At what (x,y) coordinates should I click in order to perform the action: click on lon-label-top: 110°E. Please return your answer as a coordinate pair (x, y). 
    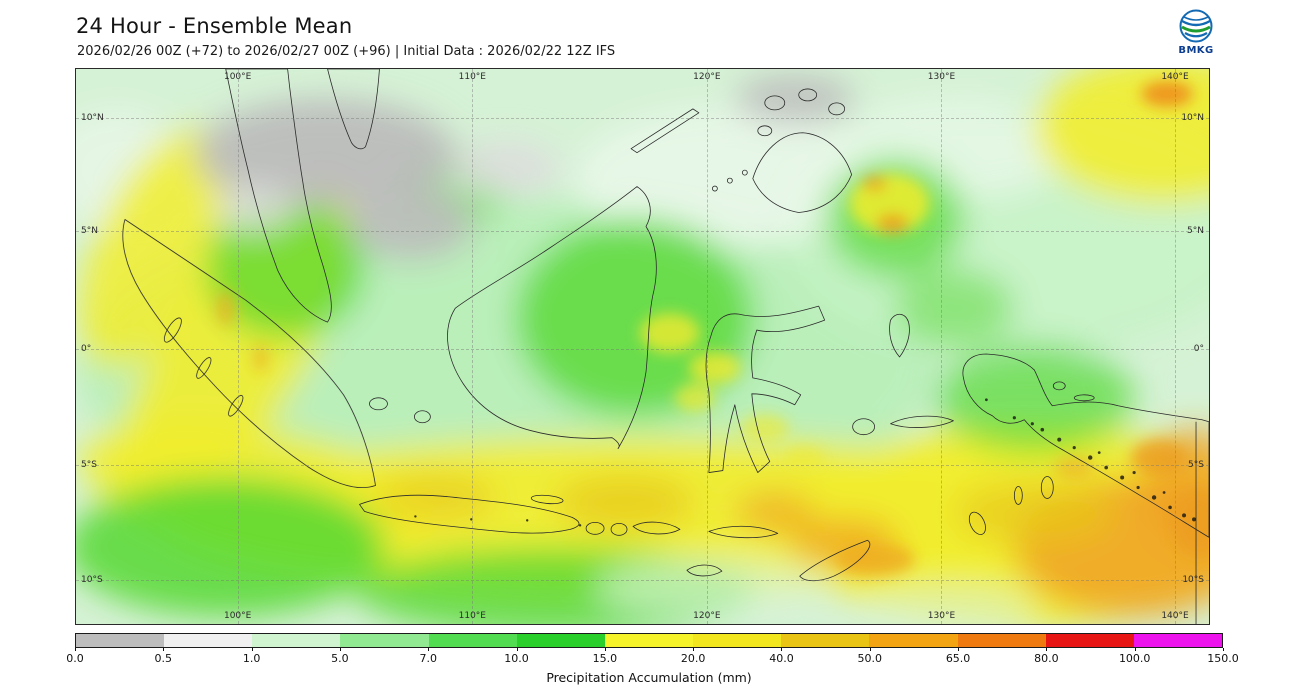
    Looking at the image, I should click on (472, 77).